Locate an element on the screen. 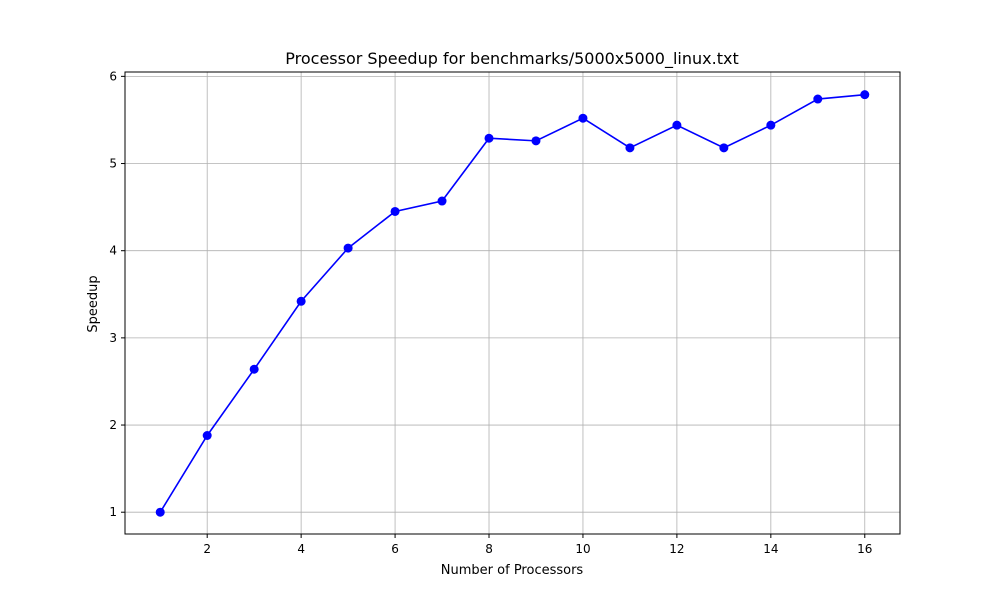  y-tick-label: 3 is located at coordinates (113, 338).